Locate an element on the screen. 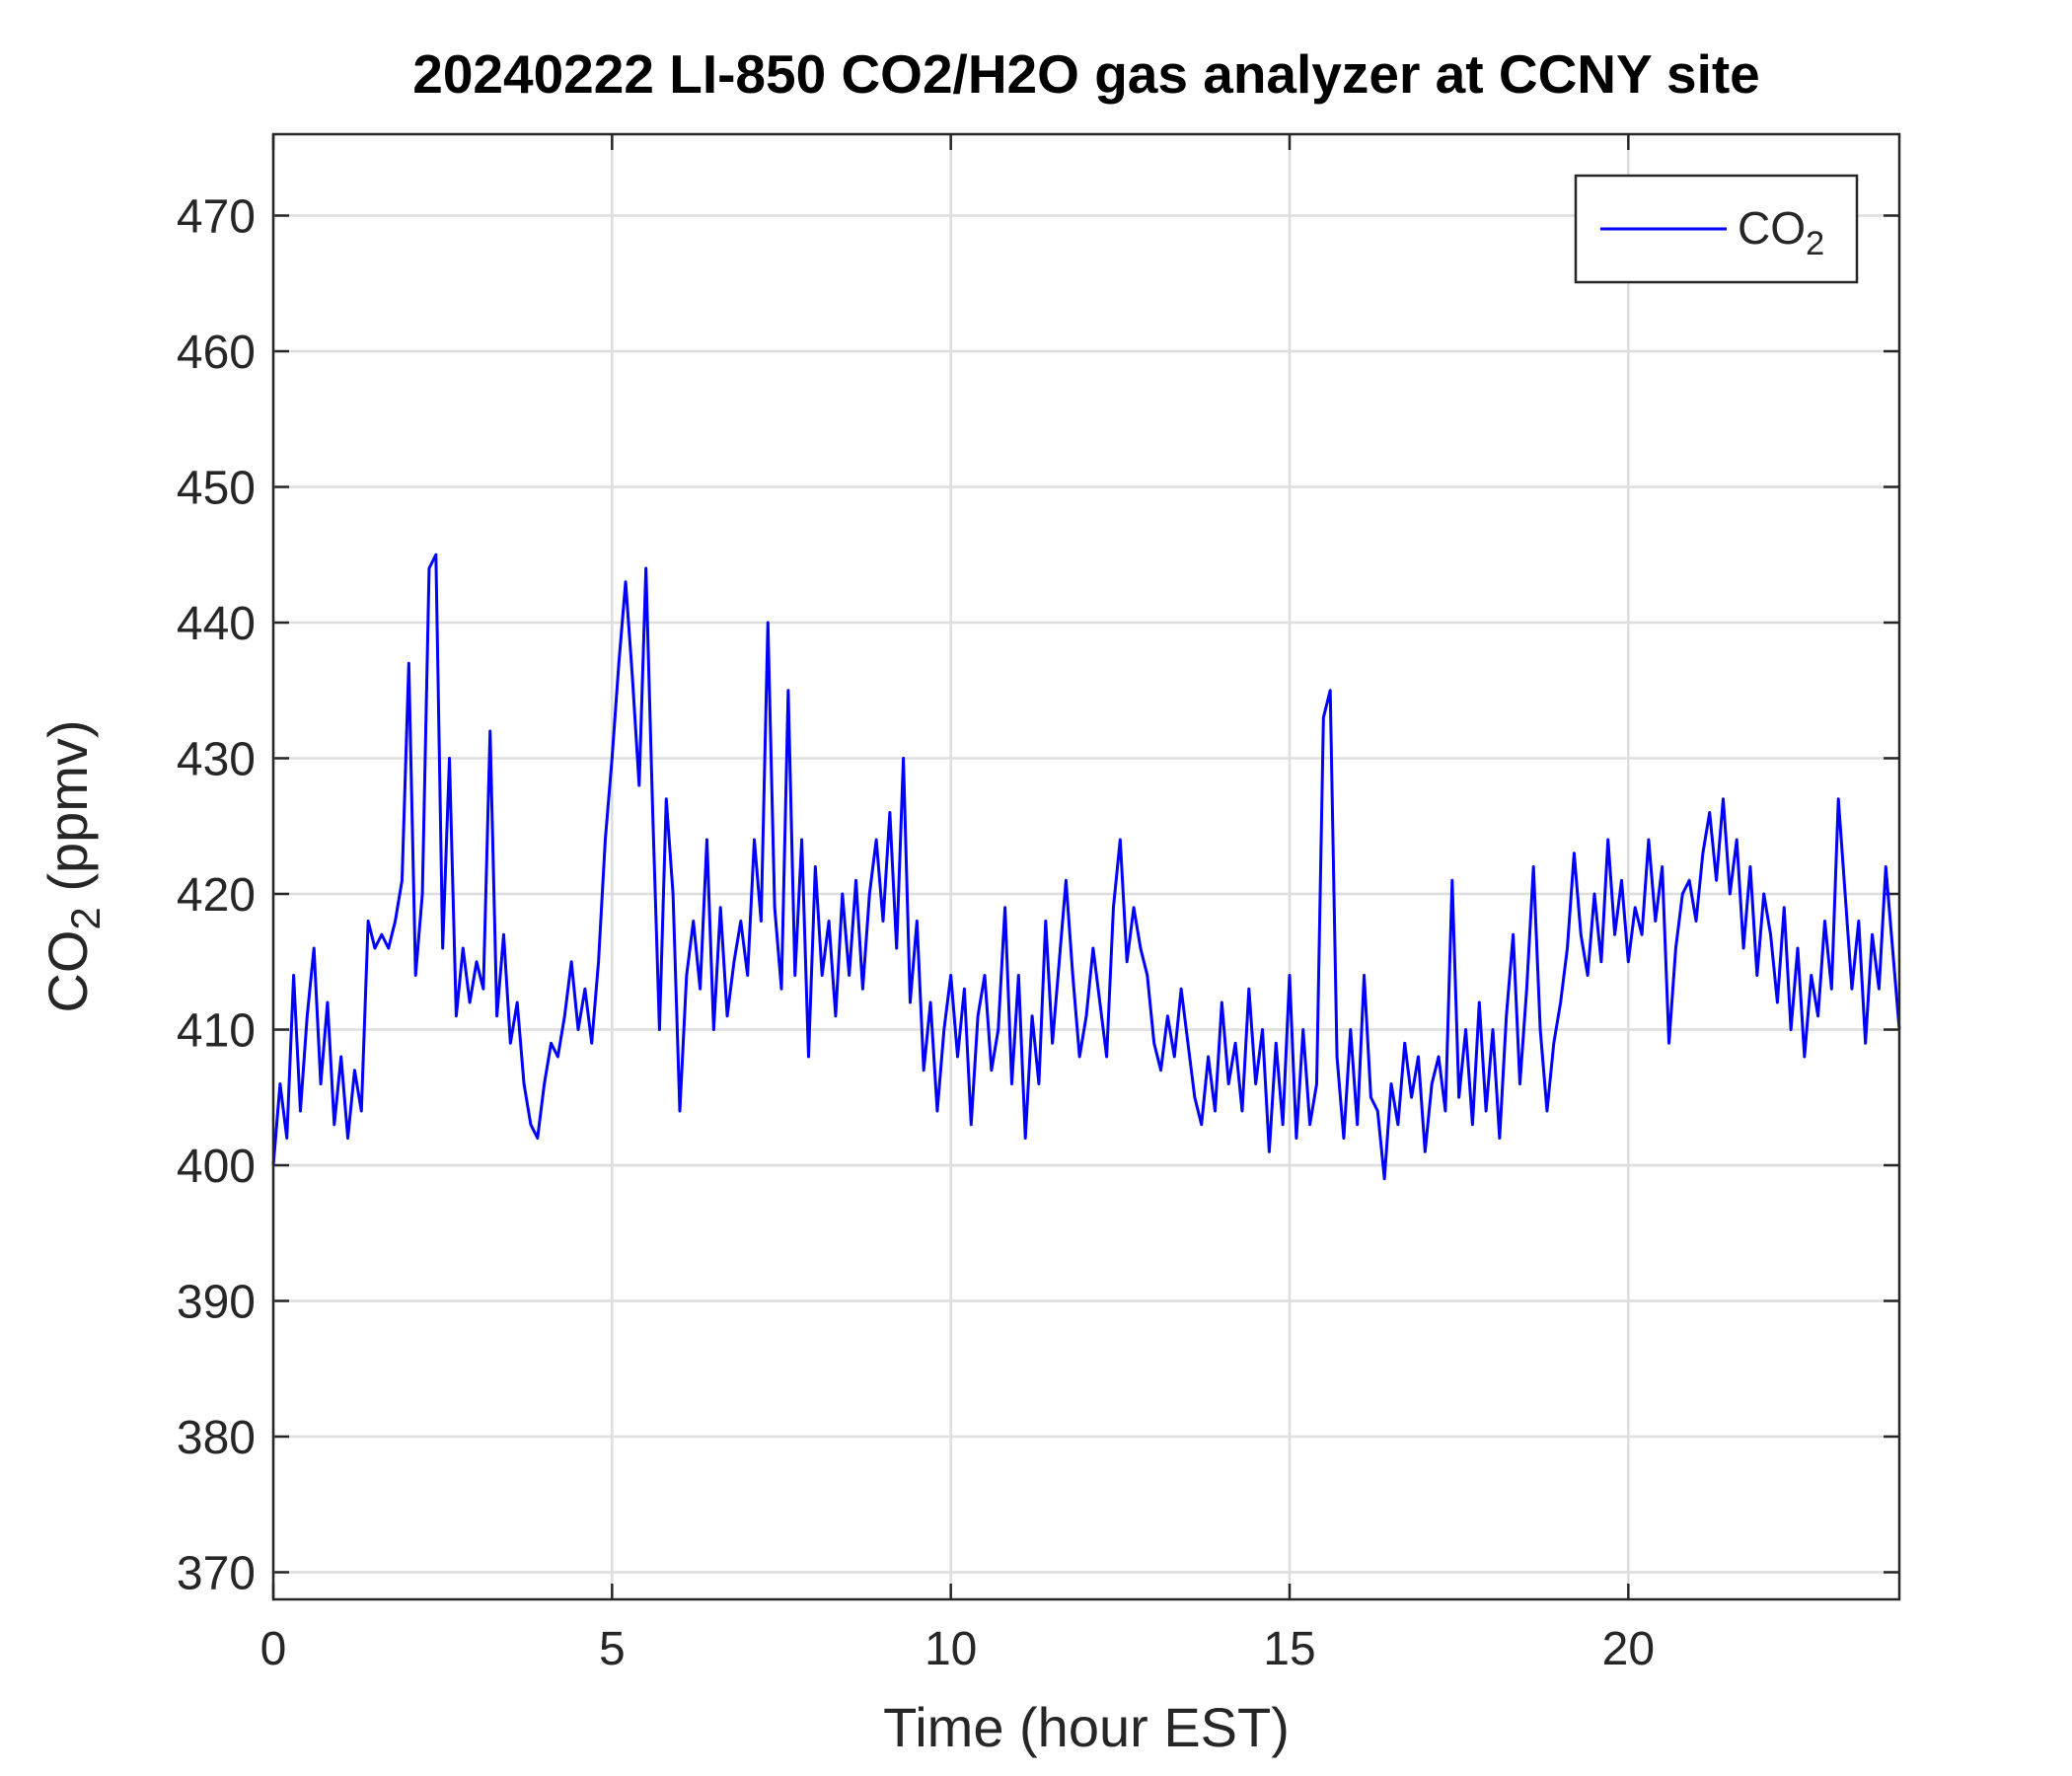 This screenshot has height=1776, width=2072. y-tick-label: 450 is located at coordinates (217, 489).